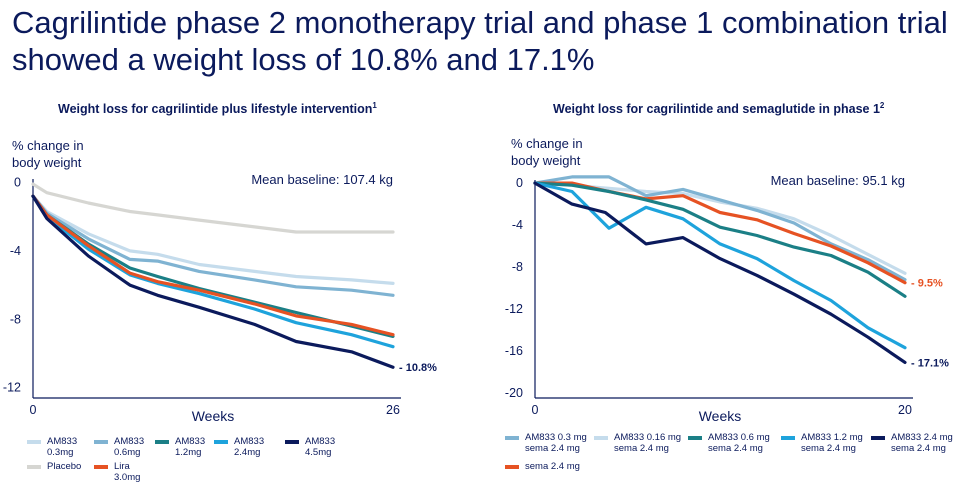 The image size is (967, 487). I want to click on left-legend-label: AM833 2.4mg, so click(249, 447).